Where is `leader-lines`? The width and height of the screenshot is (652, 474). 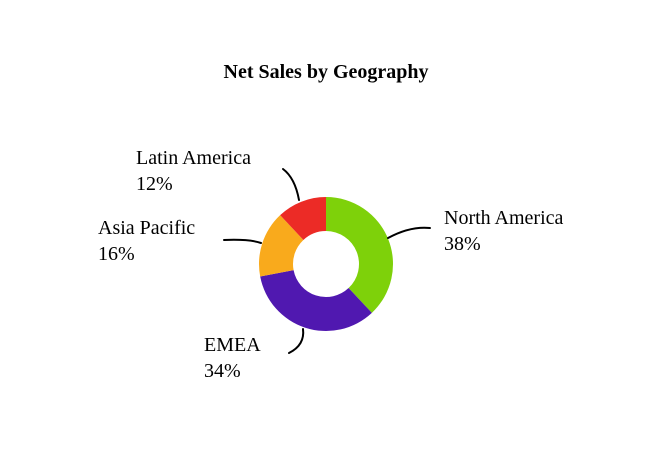 leader-lines is located at coordinates (327, 261).